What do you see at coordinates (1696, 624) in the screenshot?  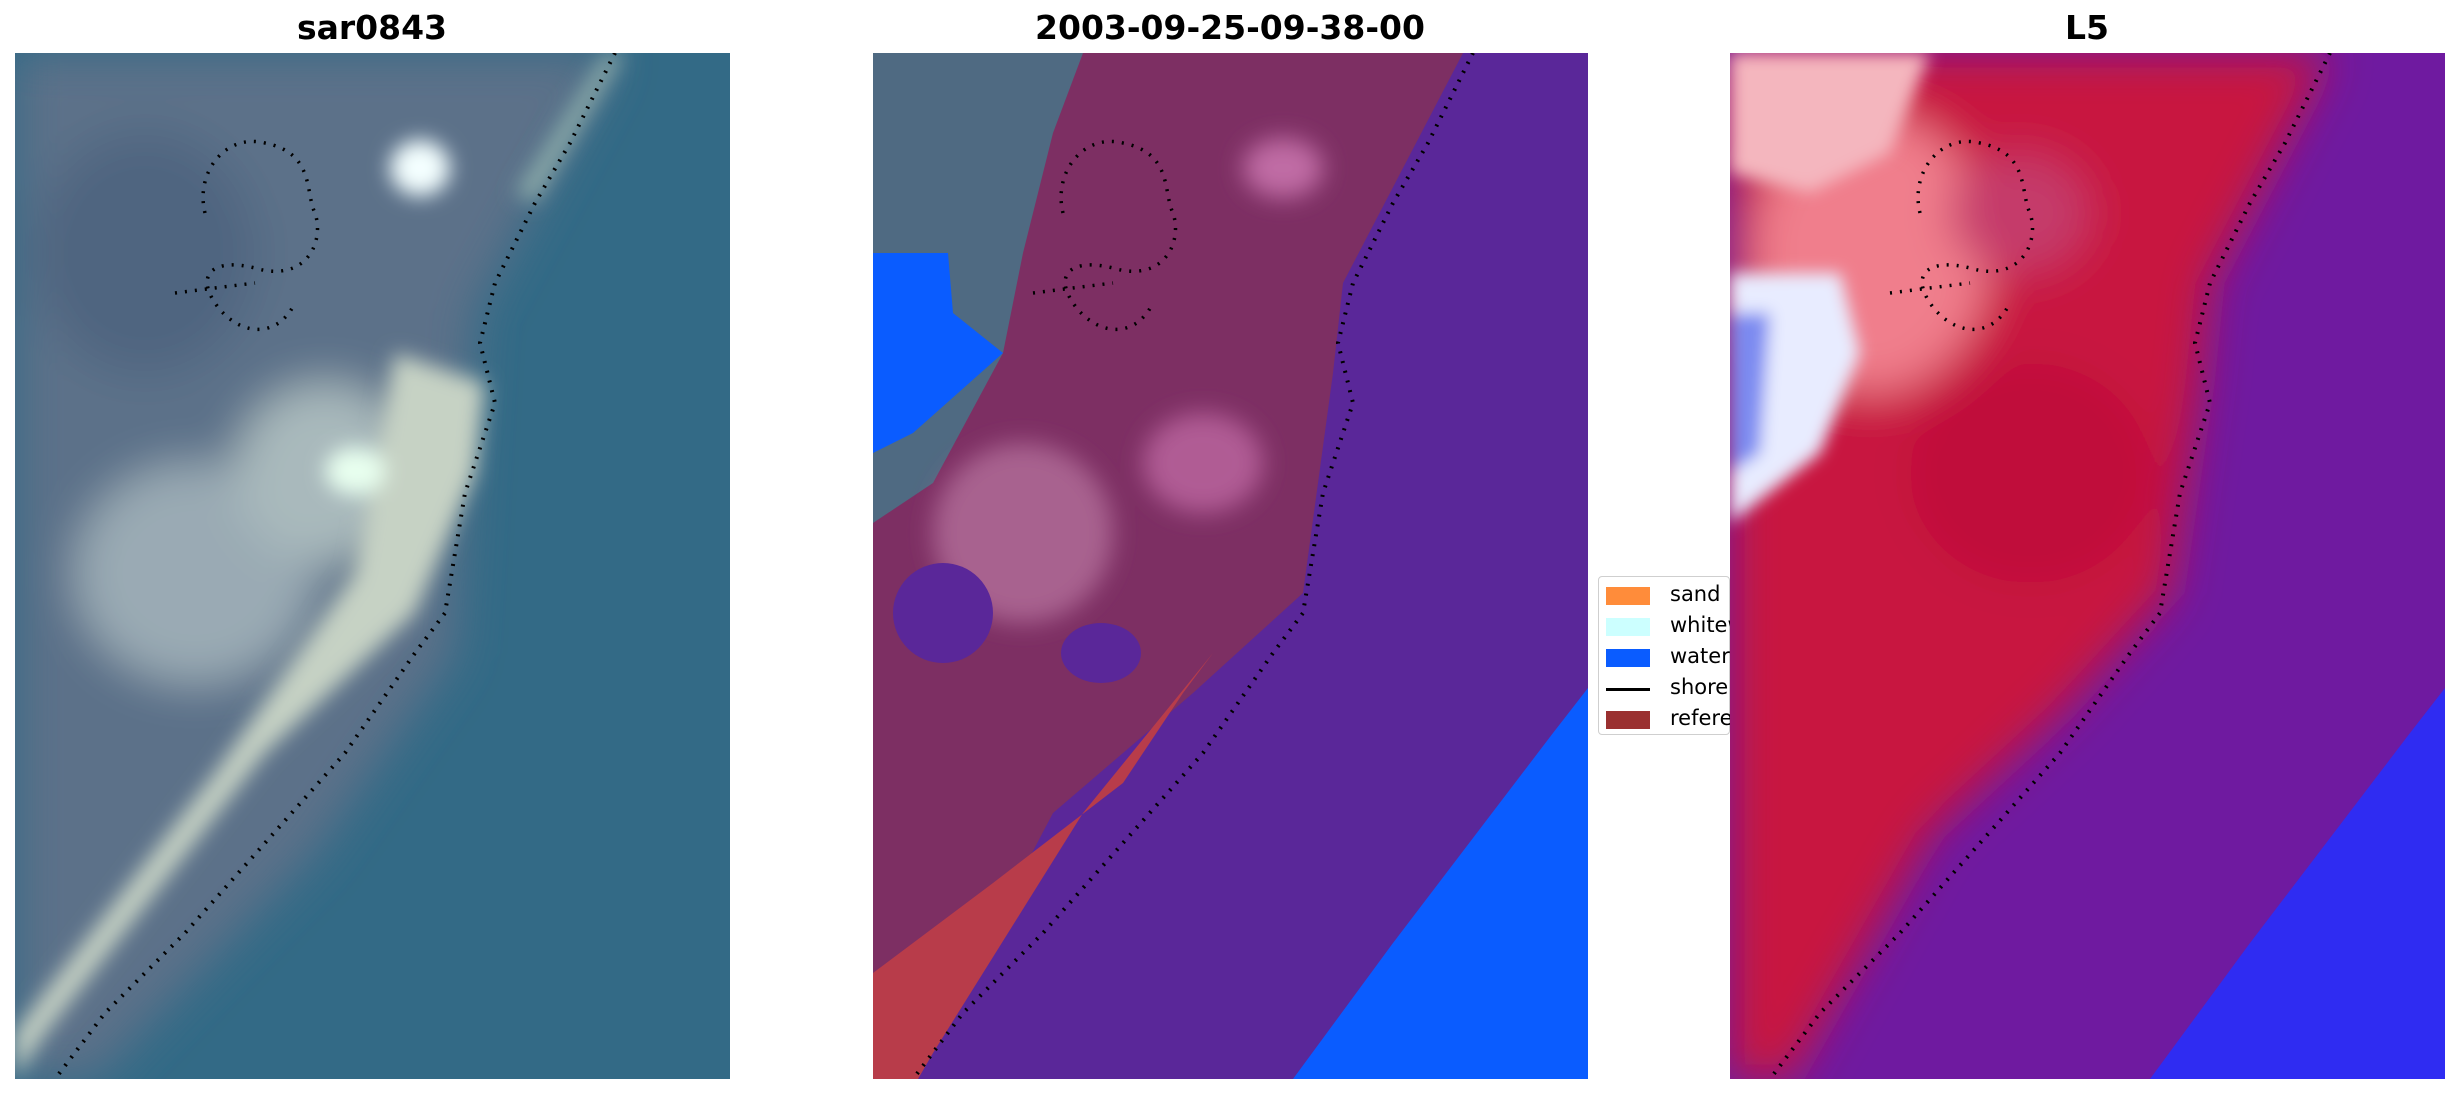 I see `legend-item-whitewater: whitewater` at bounding box center [1696, 624].